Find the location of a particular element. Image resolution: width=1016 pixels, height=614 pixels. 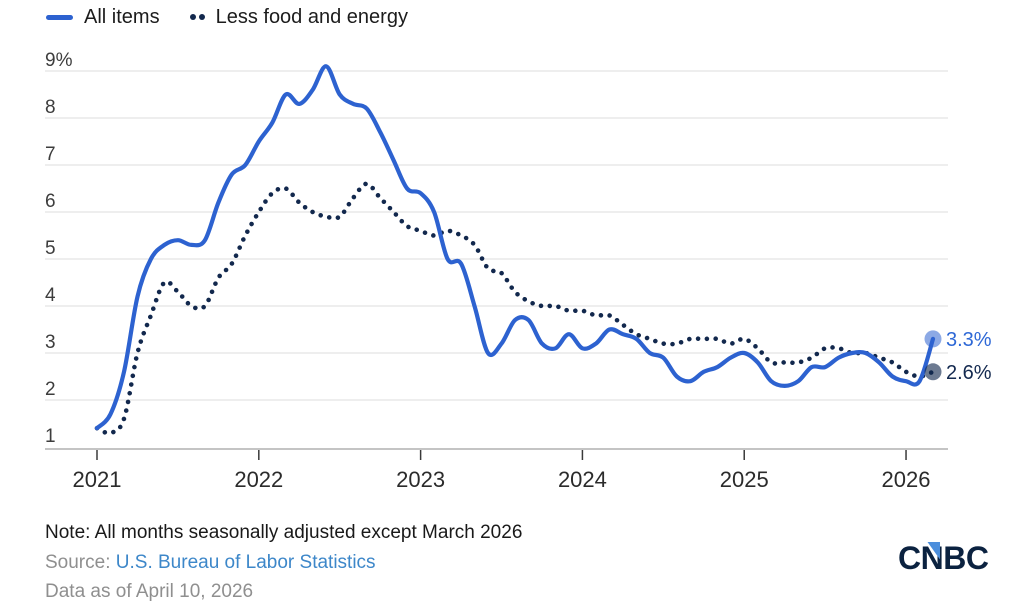

y-axis-tick-label: 7 is located at coordinates (50, 154).